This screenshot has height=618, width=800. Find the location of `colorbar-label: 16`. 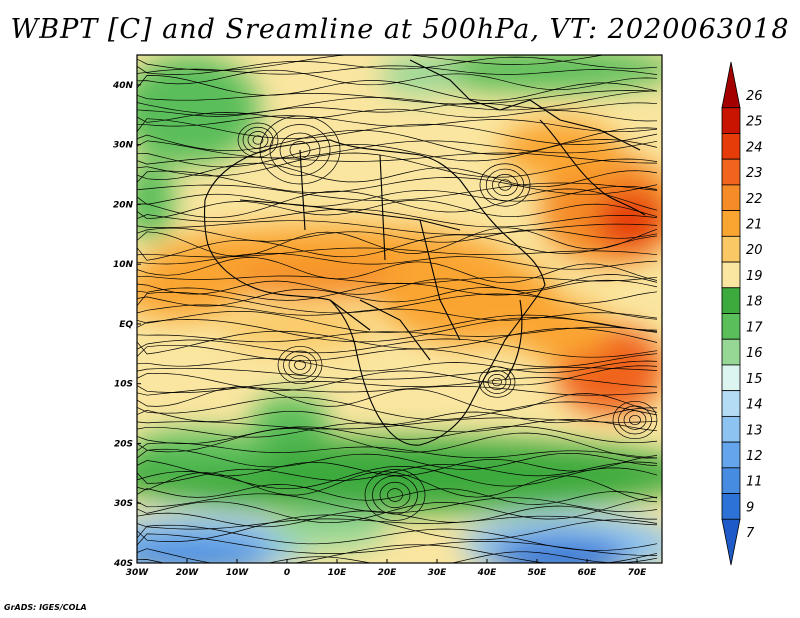

colorbar-label: 16 is located at coordinates (754, 353).